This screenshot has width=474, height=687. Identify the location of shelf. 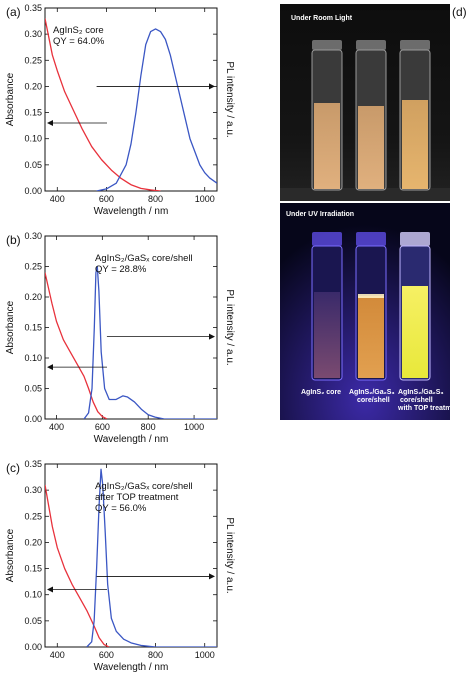
(365, 194).